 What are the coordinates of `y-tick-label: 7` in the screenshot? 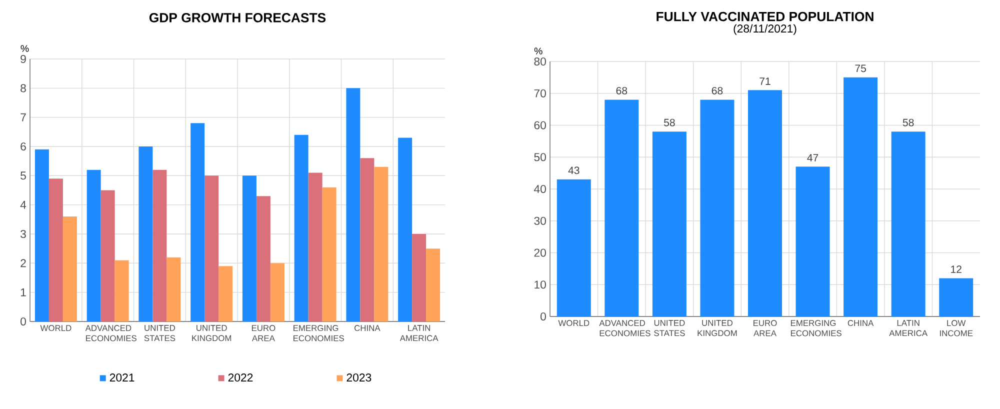 It's located at (23, 117).